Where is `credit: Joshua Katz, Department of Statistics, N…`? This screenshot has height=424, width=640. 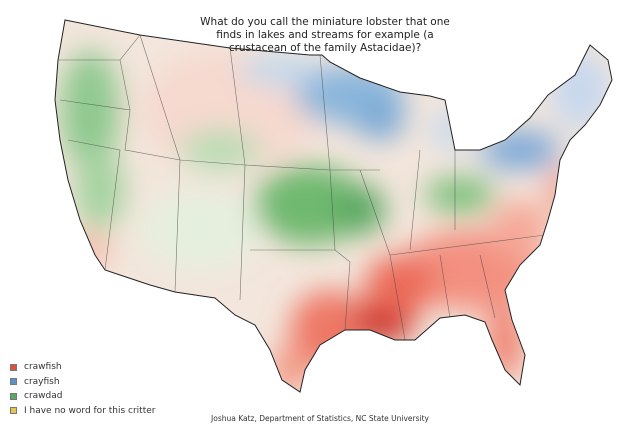 credit: Joshua Katz, Department of Statistics, N… is located at coordinates (320, 418).